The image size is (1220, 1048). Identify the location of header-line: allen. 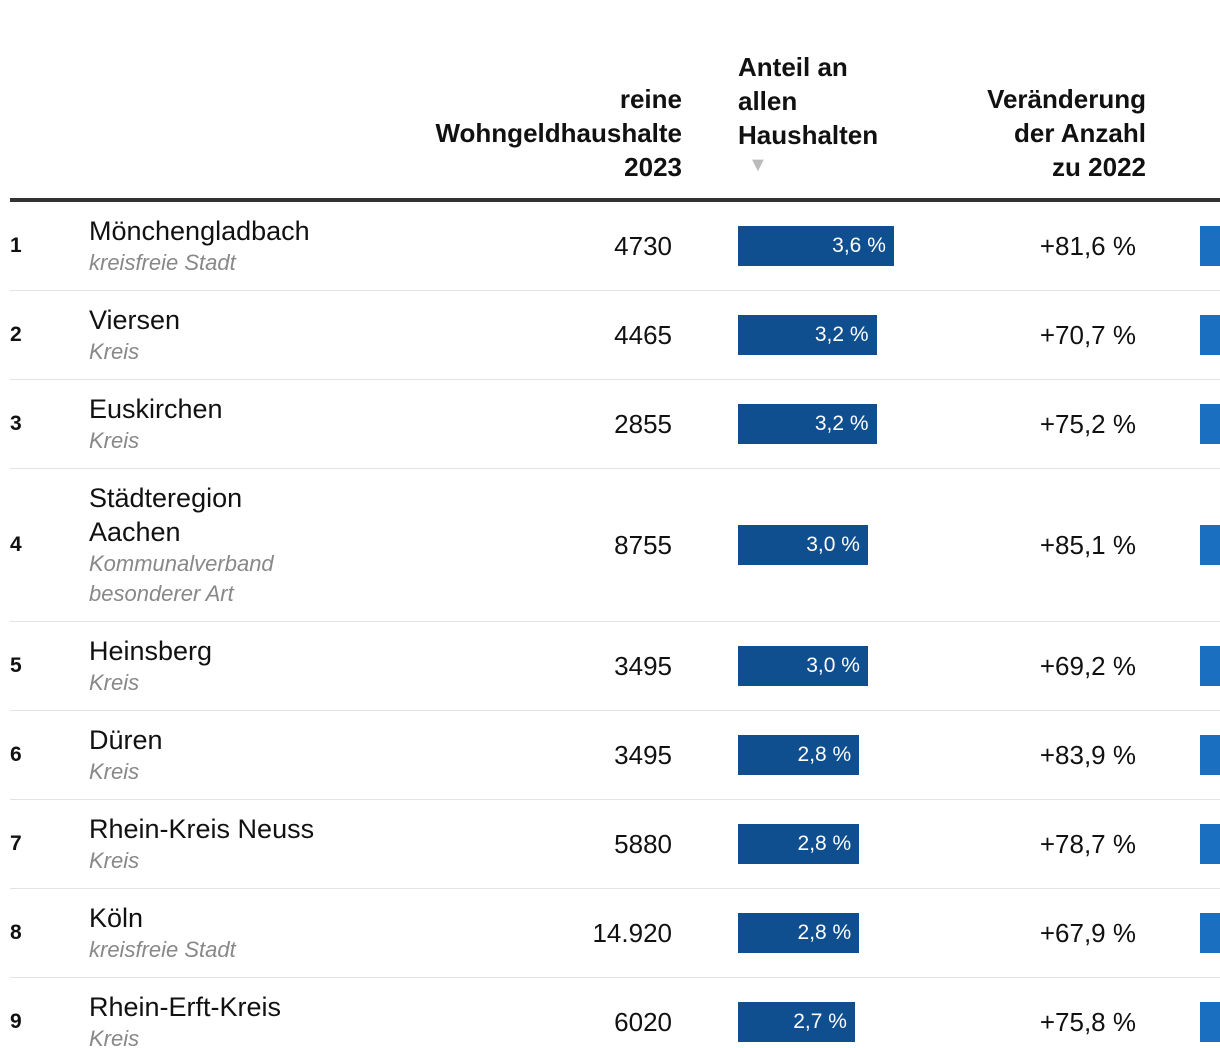
(768, 101).